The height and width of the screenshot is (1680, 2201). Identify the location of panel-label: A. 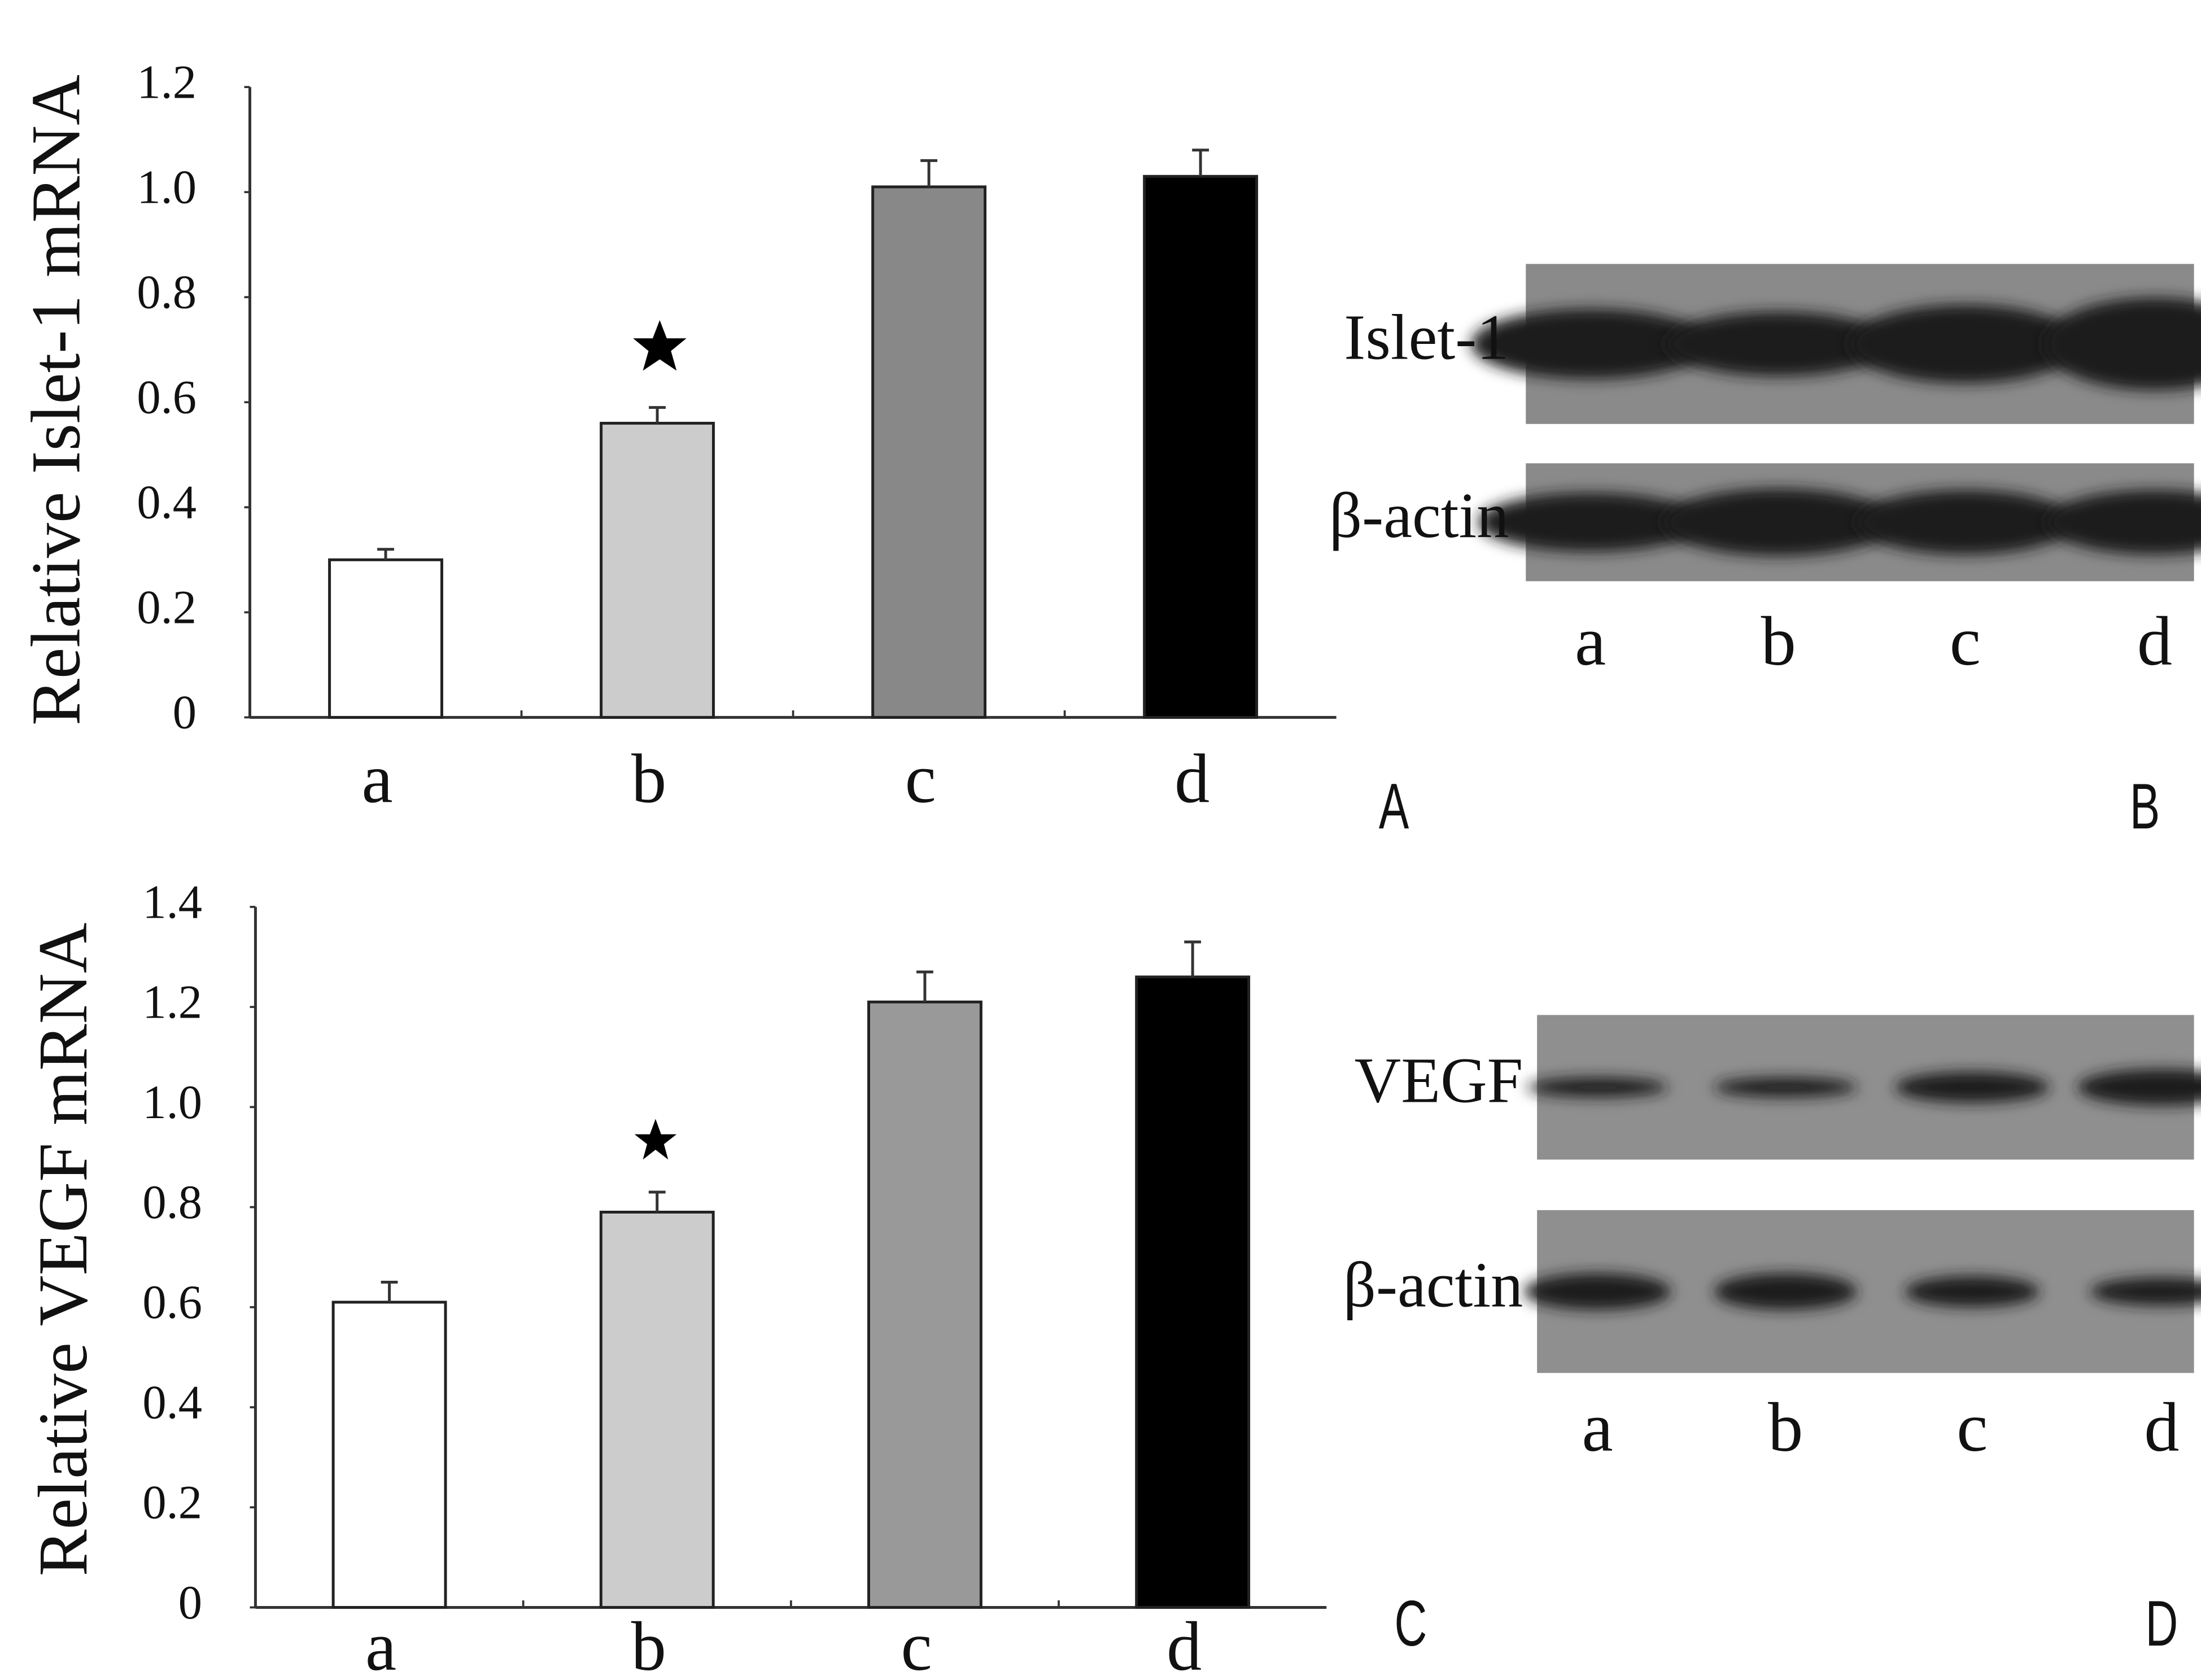
(1394, 806).